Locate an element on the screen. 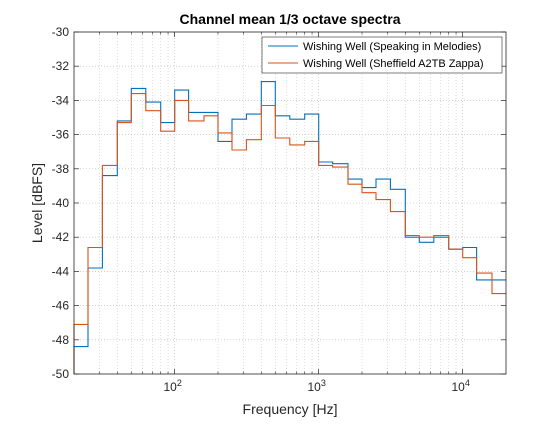  y-tick-label: -30 is located at coordinates (61, 32).